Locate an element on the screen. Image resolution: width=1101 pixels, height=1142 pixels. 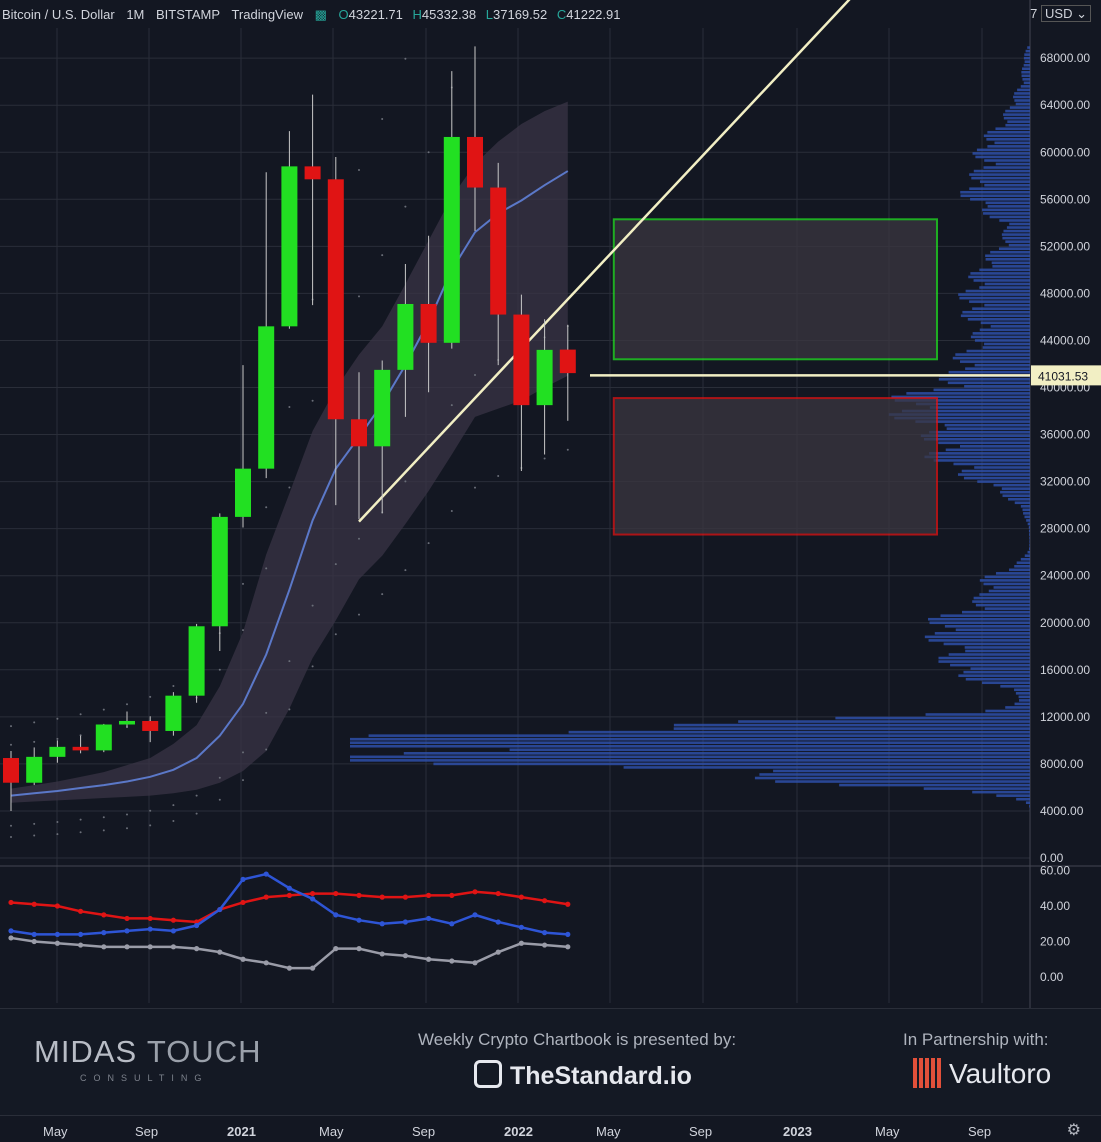
time-axis is located at coordinates (550, 1128).